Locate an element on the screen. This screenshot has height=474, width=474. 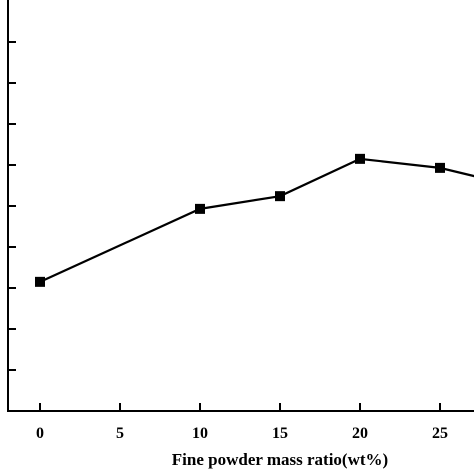
x-tick-label: 0 is located at coordinates (40, 433).